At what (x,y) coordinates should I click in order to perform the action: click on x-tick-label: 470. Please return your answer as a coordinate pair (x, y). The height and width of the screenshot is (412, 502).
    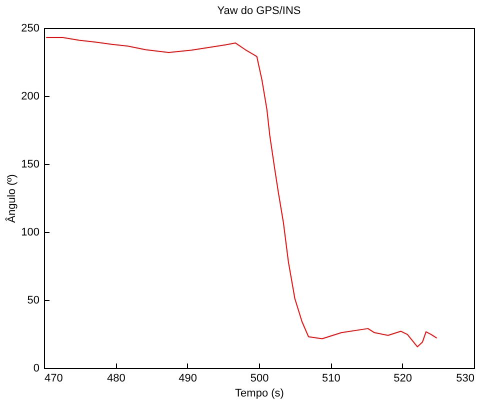
    Looking at the image, I should click on (53, 378).